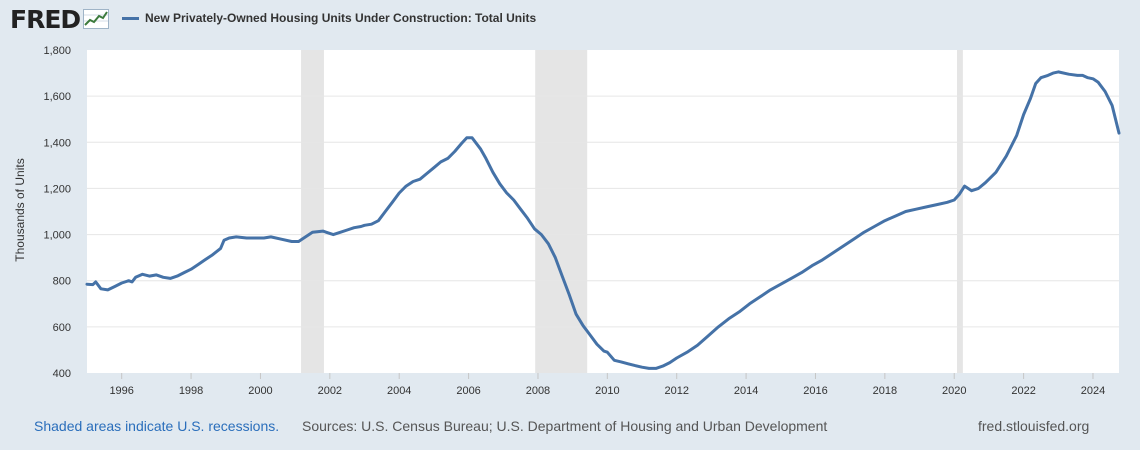 The height and width of the screenshot is (450, 1140). I want to click on site-url: fred.stlouisfed.org, so click(1034, 426).